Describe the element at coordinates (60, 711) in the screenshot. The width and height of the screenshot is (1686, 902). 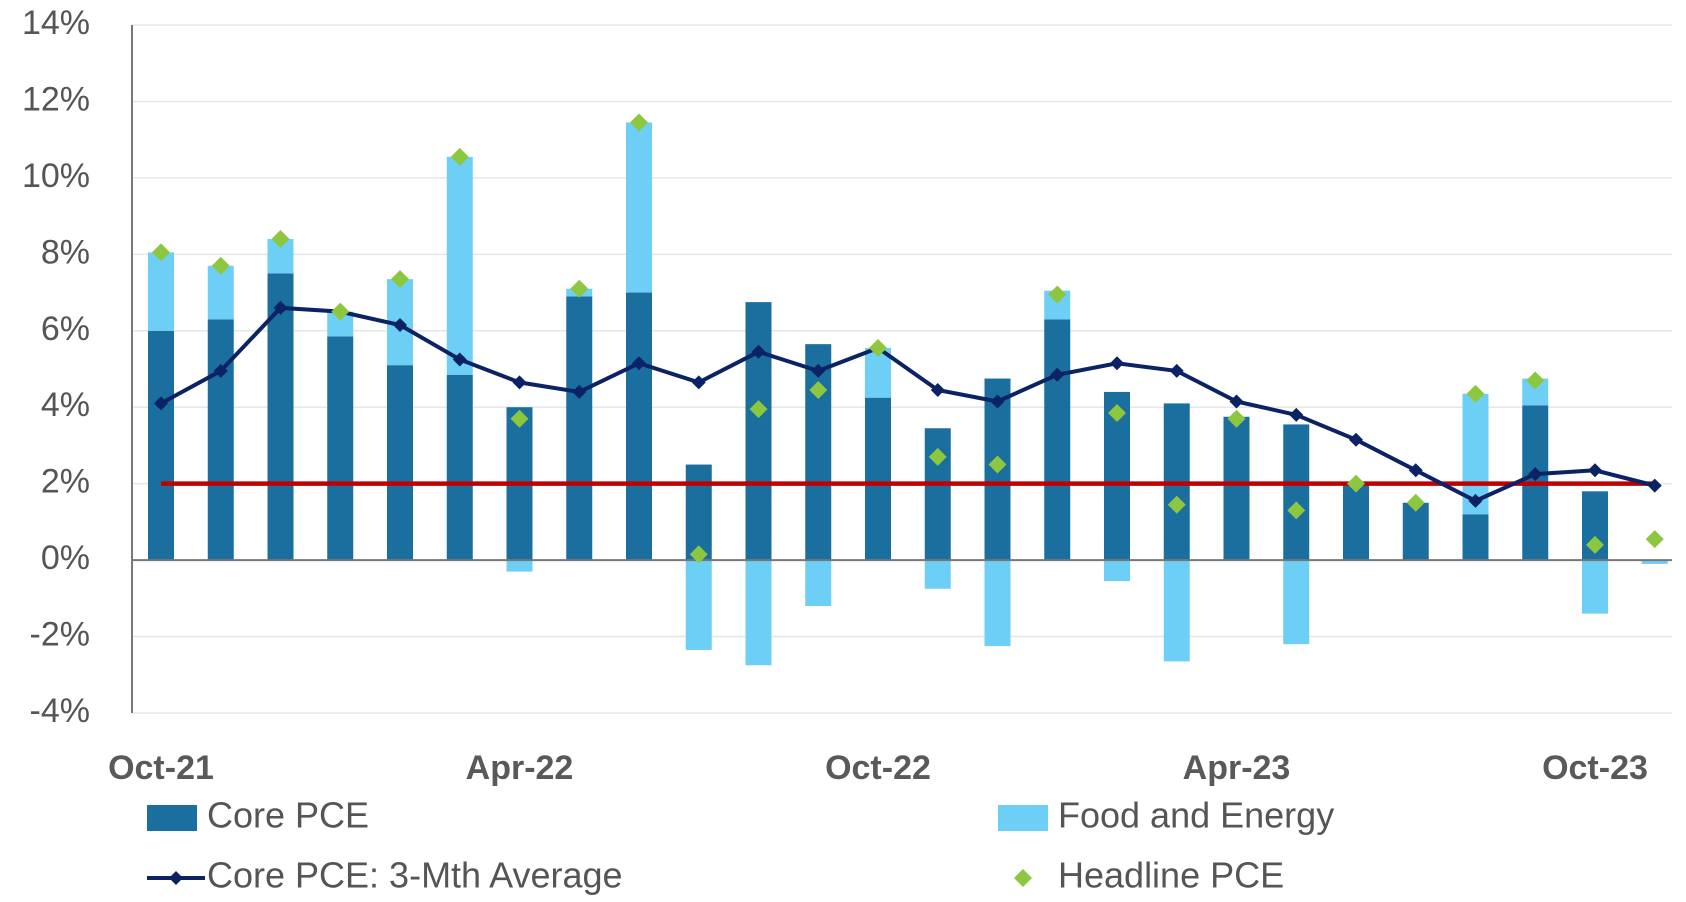
I see `y-tick-label: -4%` at that location.